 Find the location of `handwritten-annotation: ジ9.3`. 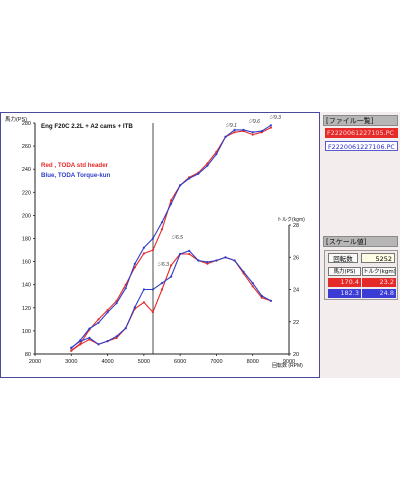

handwritten-annotation: ジ9.3 is located at coordinates (275, 118).